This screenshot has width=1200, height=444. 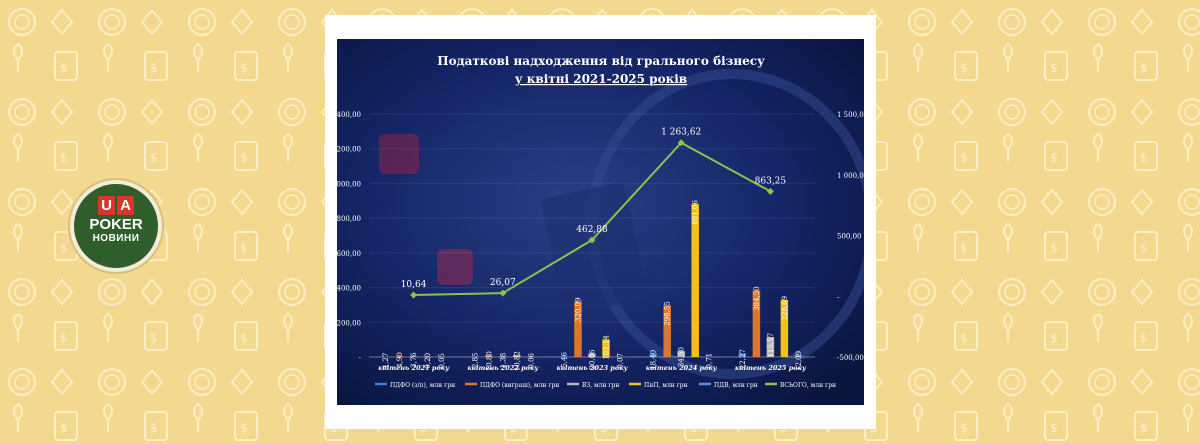 I want to click on left-axis-tick-label: 600,00, so click(x=349, y=254).